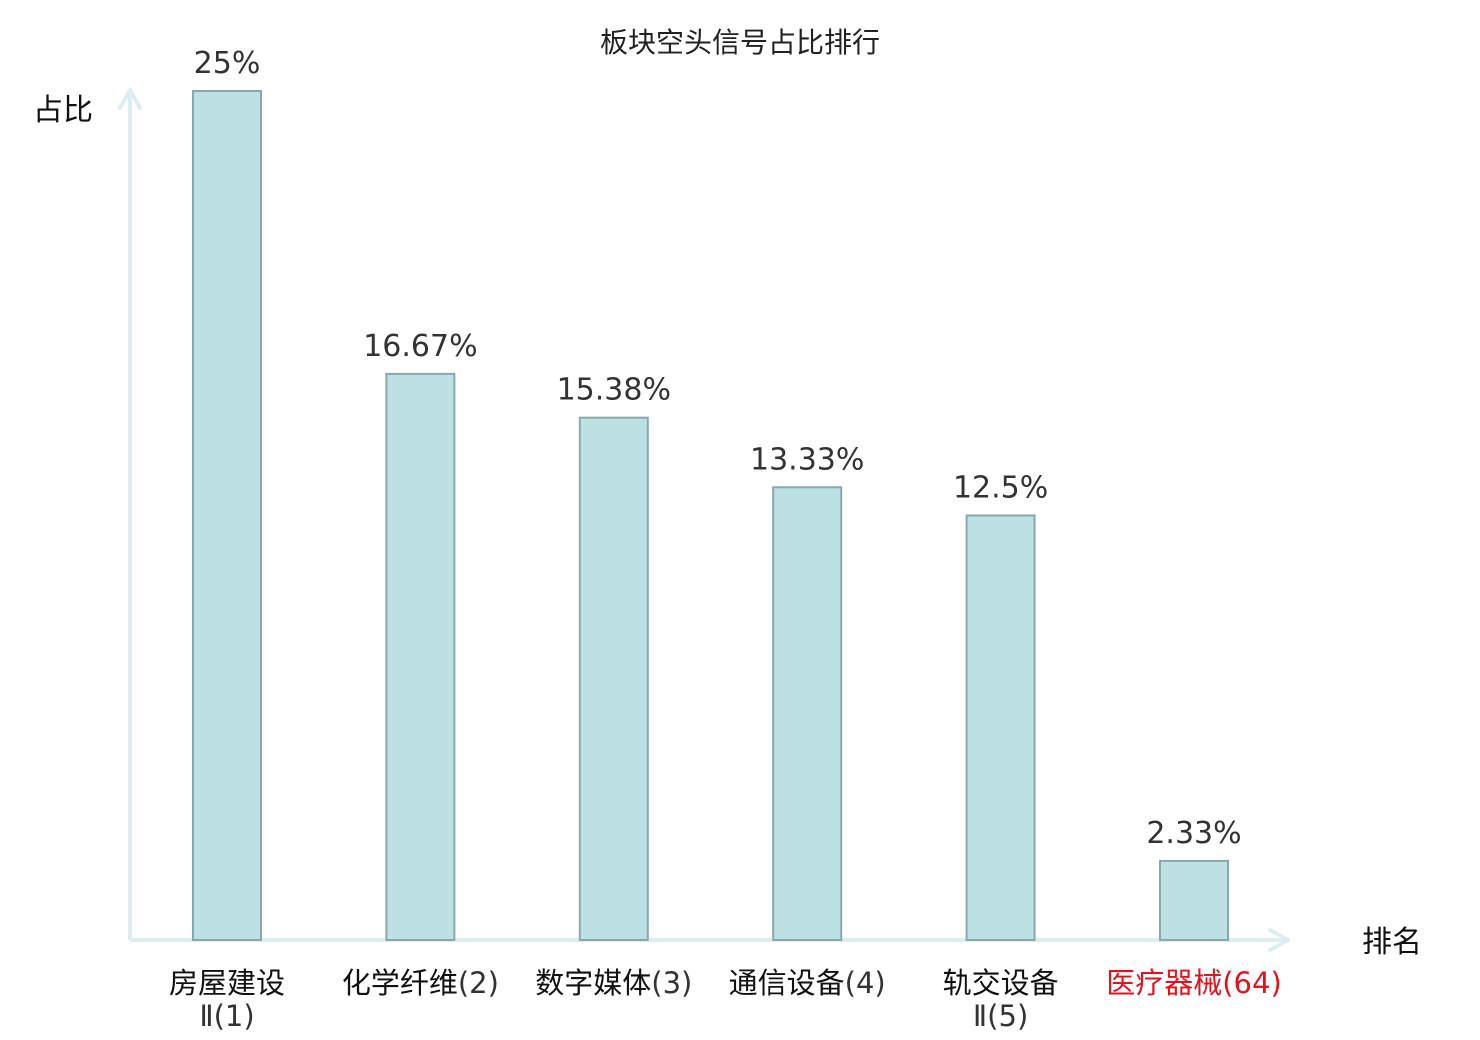 Image resolution: width=1480 pixels, height=1040 pixels. Describe the element at coordinates (865, 983) in the screenshot. I see `category-rank: (4)` at that location.